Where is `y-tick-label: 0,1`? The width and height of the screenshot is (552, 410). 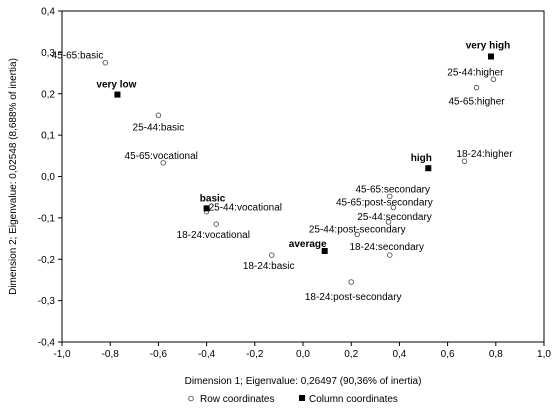
y-tick-label: 0,1 is located at coordinates (48, 136).